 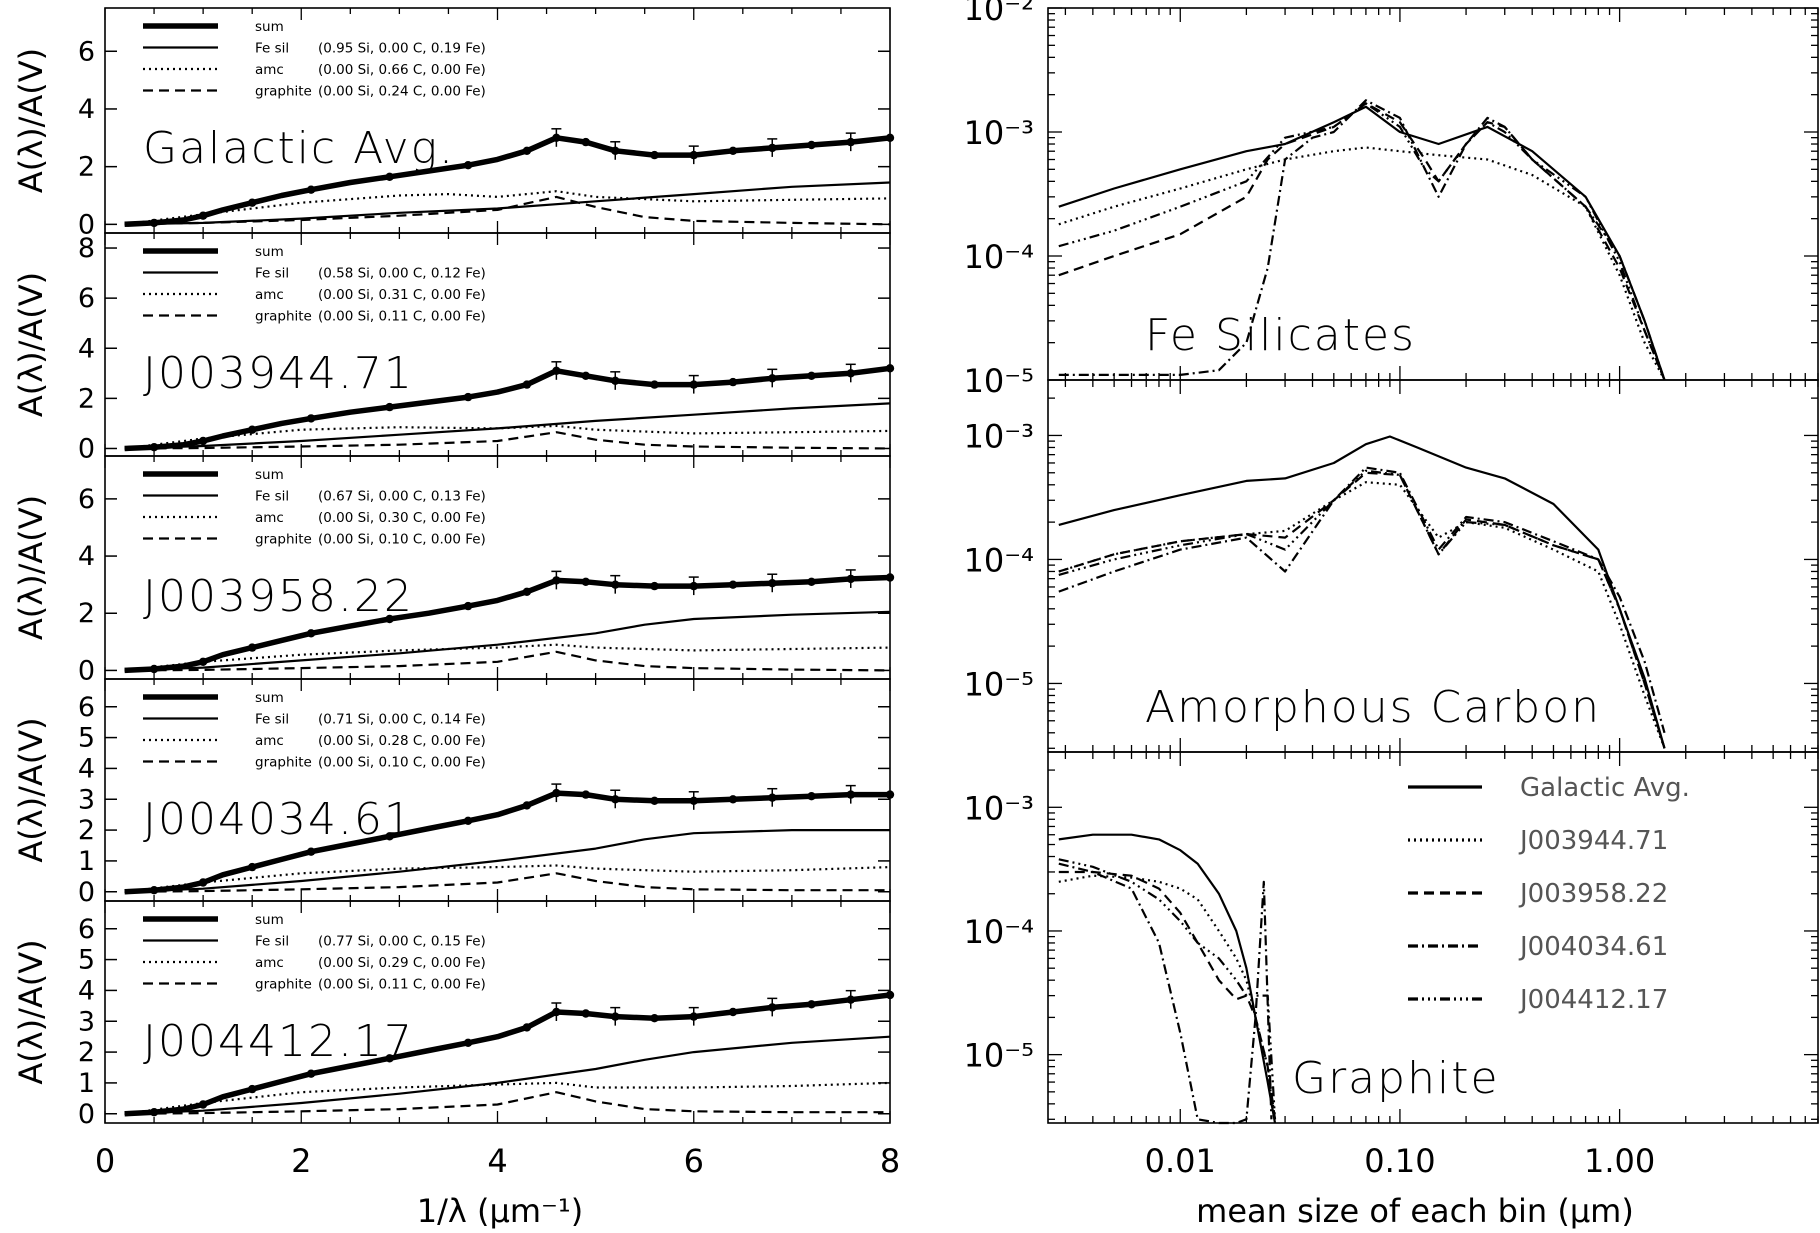 I want to click on right-x-axis: 0.01 0.10 1.00, so click(x=1400, y=1161).